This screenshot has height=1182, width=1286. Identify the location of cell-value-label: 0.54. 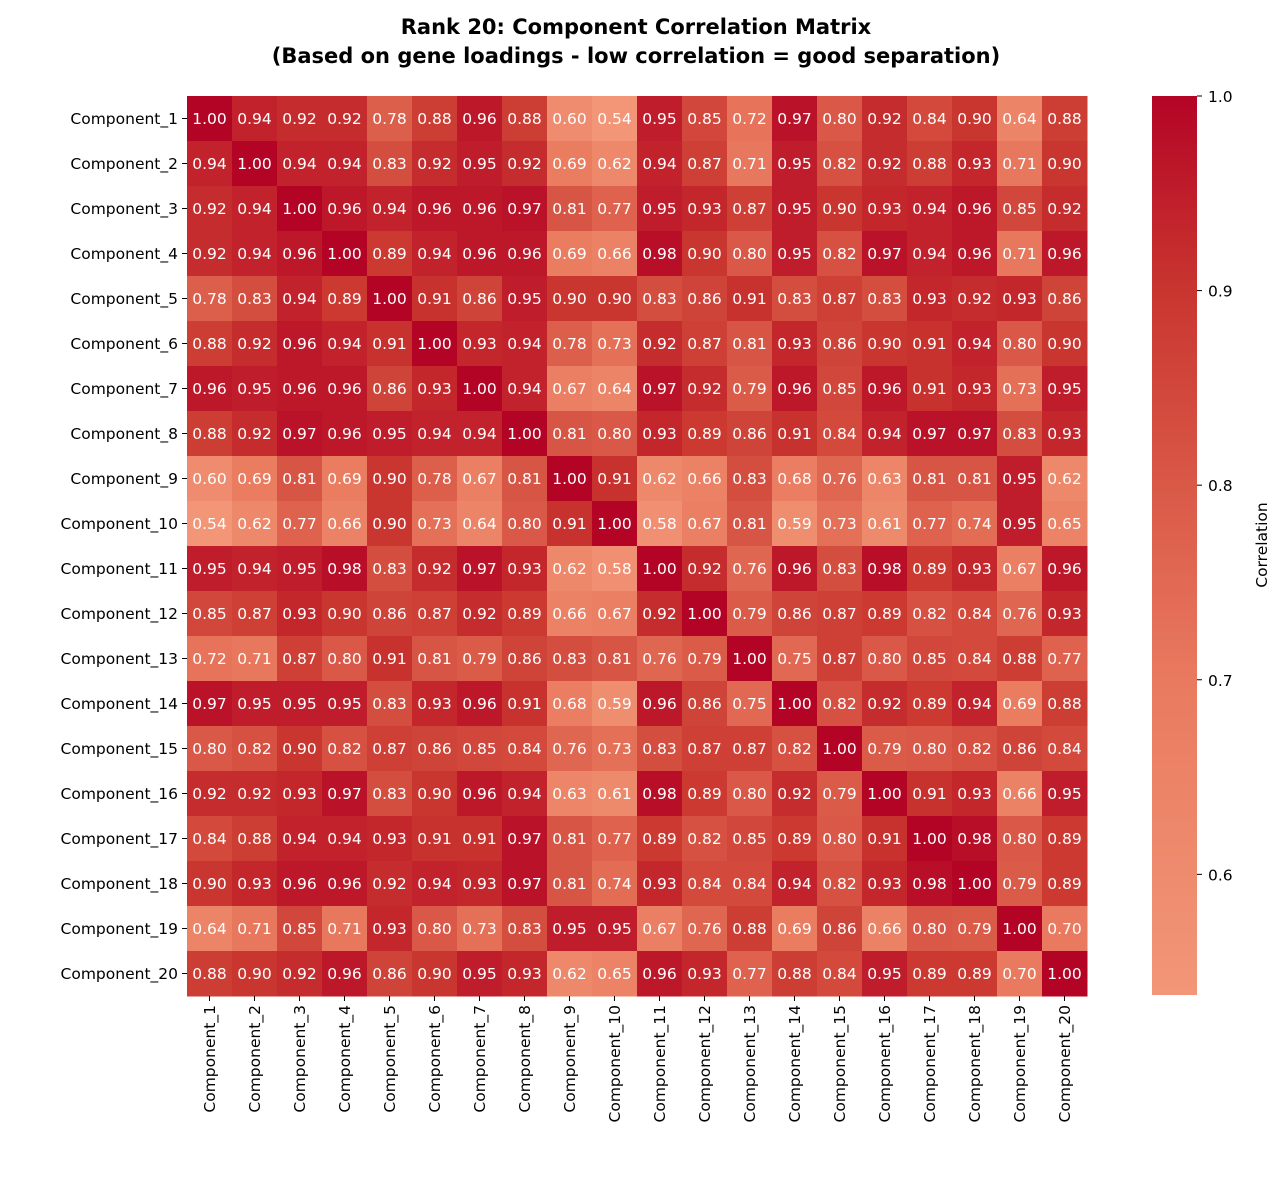
(614, 119).